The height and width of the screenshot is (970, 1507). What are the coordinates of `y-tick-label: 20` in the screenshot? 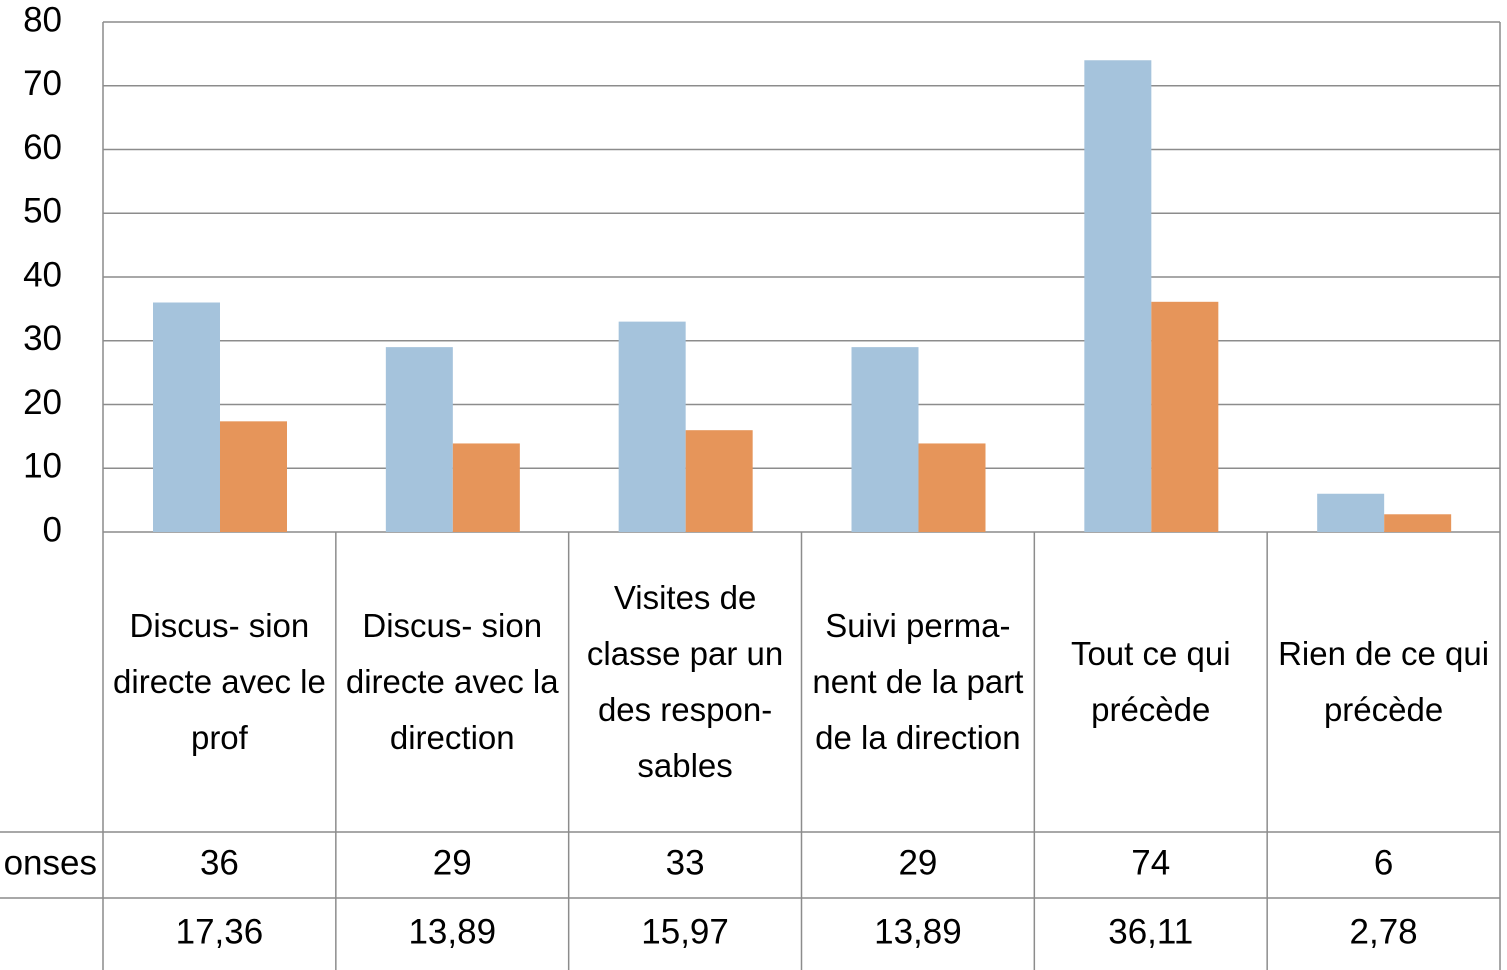 It's located at (42, 402).